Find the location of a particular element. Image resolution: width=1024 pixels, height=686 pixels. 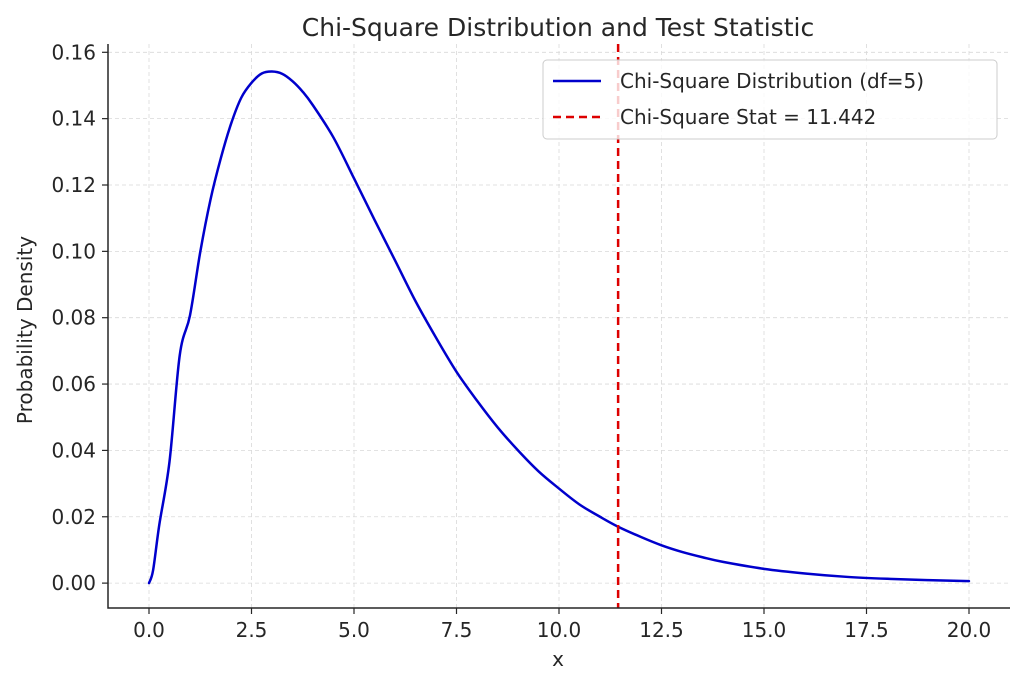

y-axis-label: Probability Density is located at coordinates (25, 330).